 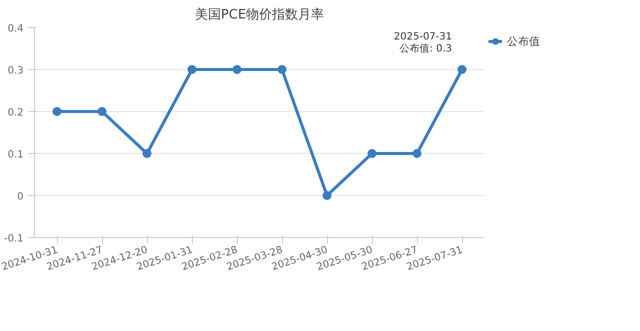 I want to click on y-tick-label: 0, so click(x=20, y=197).